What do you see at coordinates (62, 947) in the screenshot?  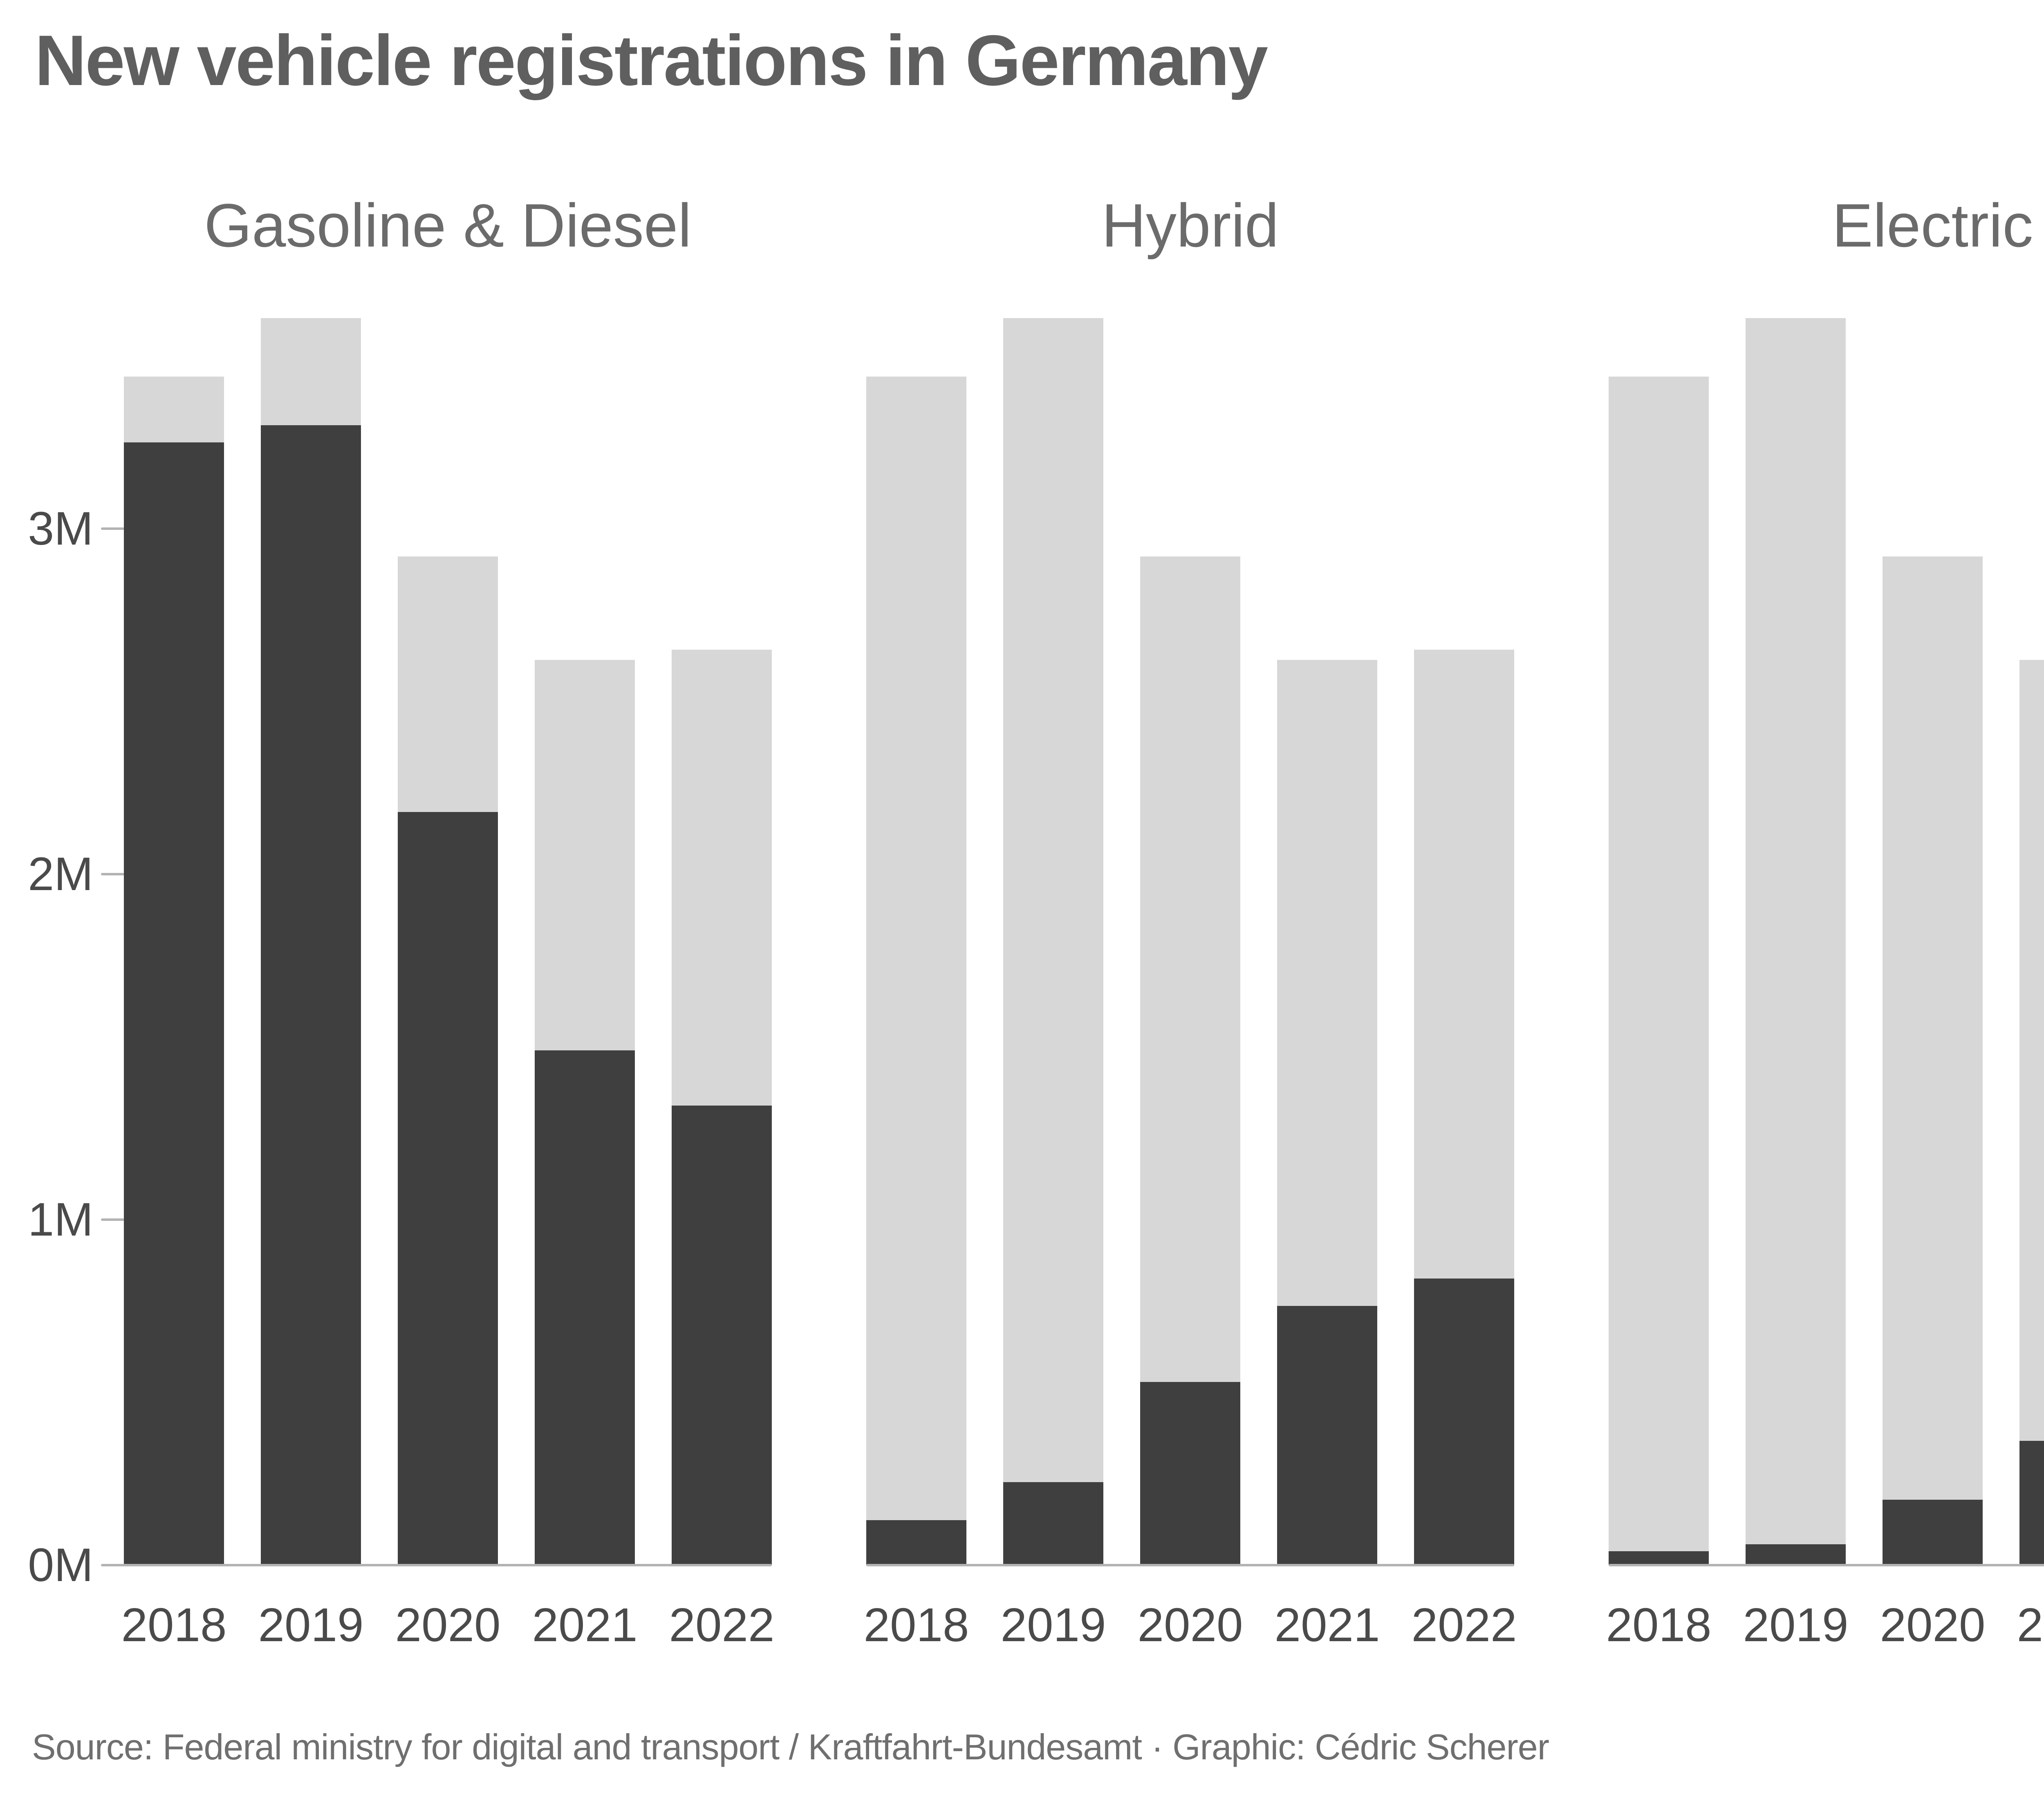 I see `y-axis: 0M 1M 2M 3M` at bounding box center [62, 947].